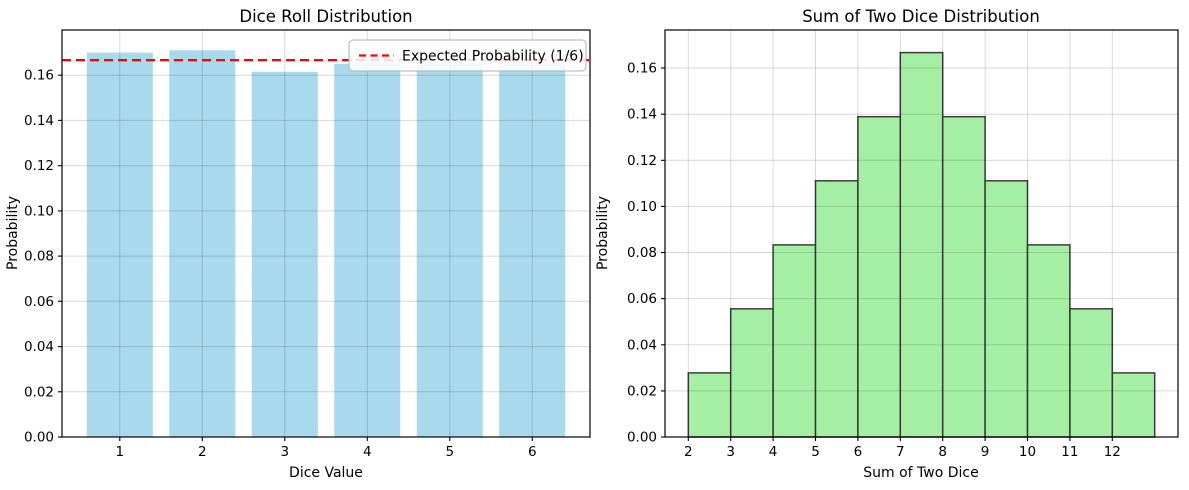 The height and width of the screenshot is (490, 1189). Describe the element at coordinates (920, 473) in the screenshot. I see `right-xaxis-label: Sum of Two Dice` at that location.